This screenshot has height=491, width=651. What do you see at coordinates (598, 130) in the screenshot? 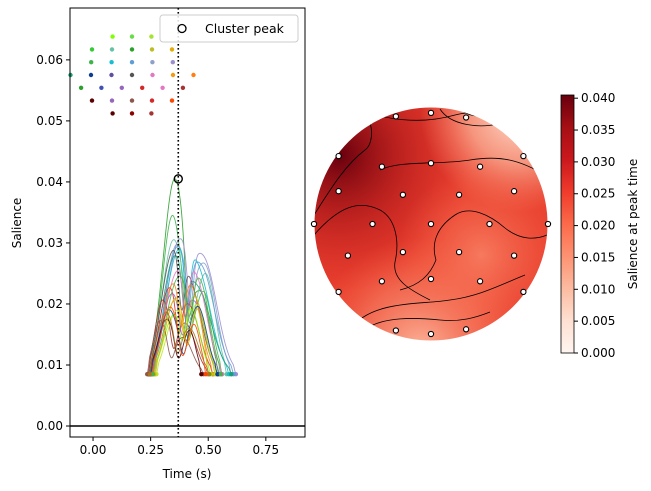
I see `colorbar-tick-label: 0.035` at bounding box center [598, 130].